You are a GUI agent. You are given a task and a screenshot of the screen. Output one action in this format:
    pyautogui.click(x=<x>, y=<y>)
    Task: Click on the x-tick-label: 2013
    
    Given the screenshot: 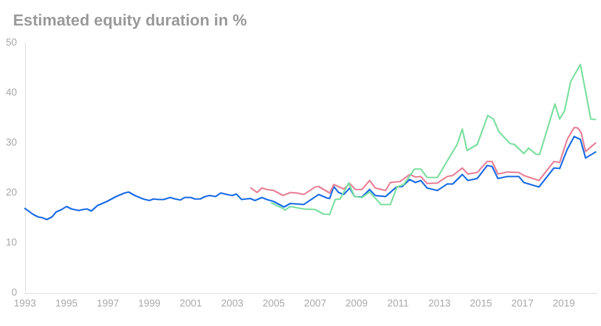 What is the action you would take?
    pyautogui.click(x=440, y=304)
    